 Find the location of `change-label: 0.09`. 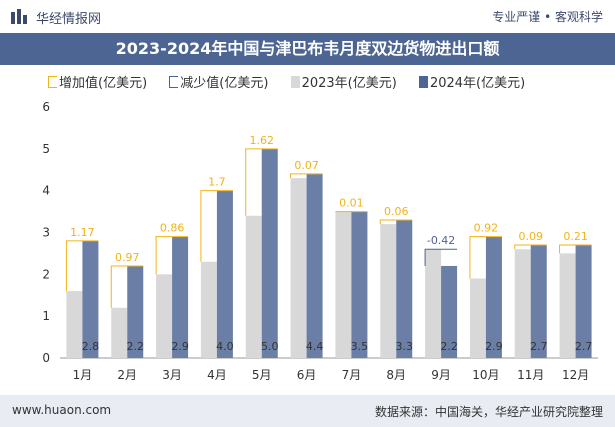

change-label: 0.09 is located at coordinates (531, 236).